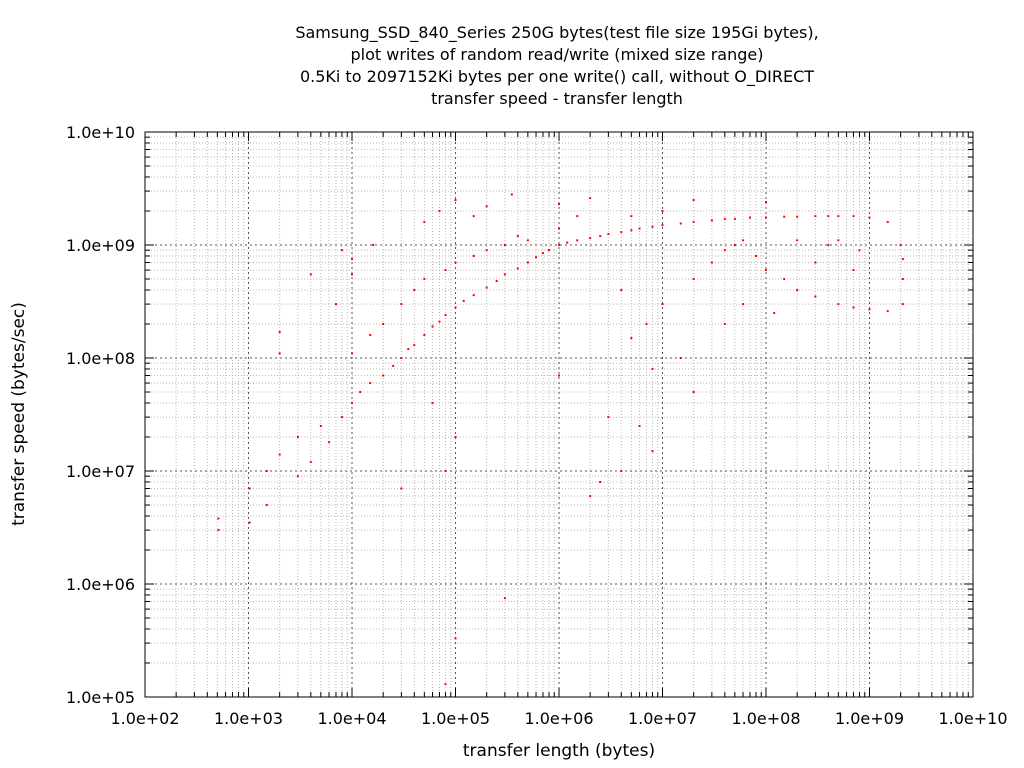 This screenshot has height=768, width=1024. Describe the element at coordinates (662, 718) in the screenshot. I see `x-tick-label: 1.0e+07` at that location.